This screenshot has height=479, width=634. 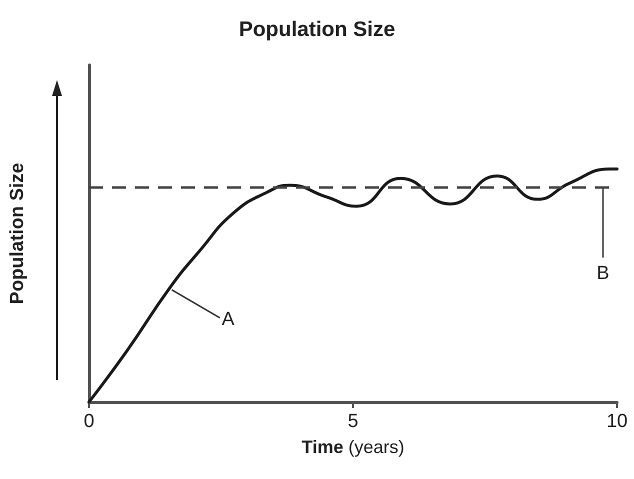 What do you see at coordinates (353, 447) in the screenshot?
I see `x-axis-title: Time (years)` at bounding box center [353, 447].